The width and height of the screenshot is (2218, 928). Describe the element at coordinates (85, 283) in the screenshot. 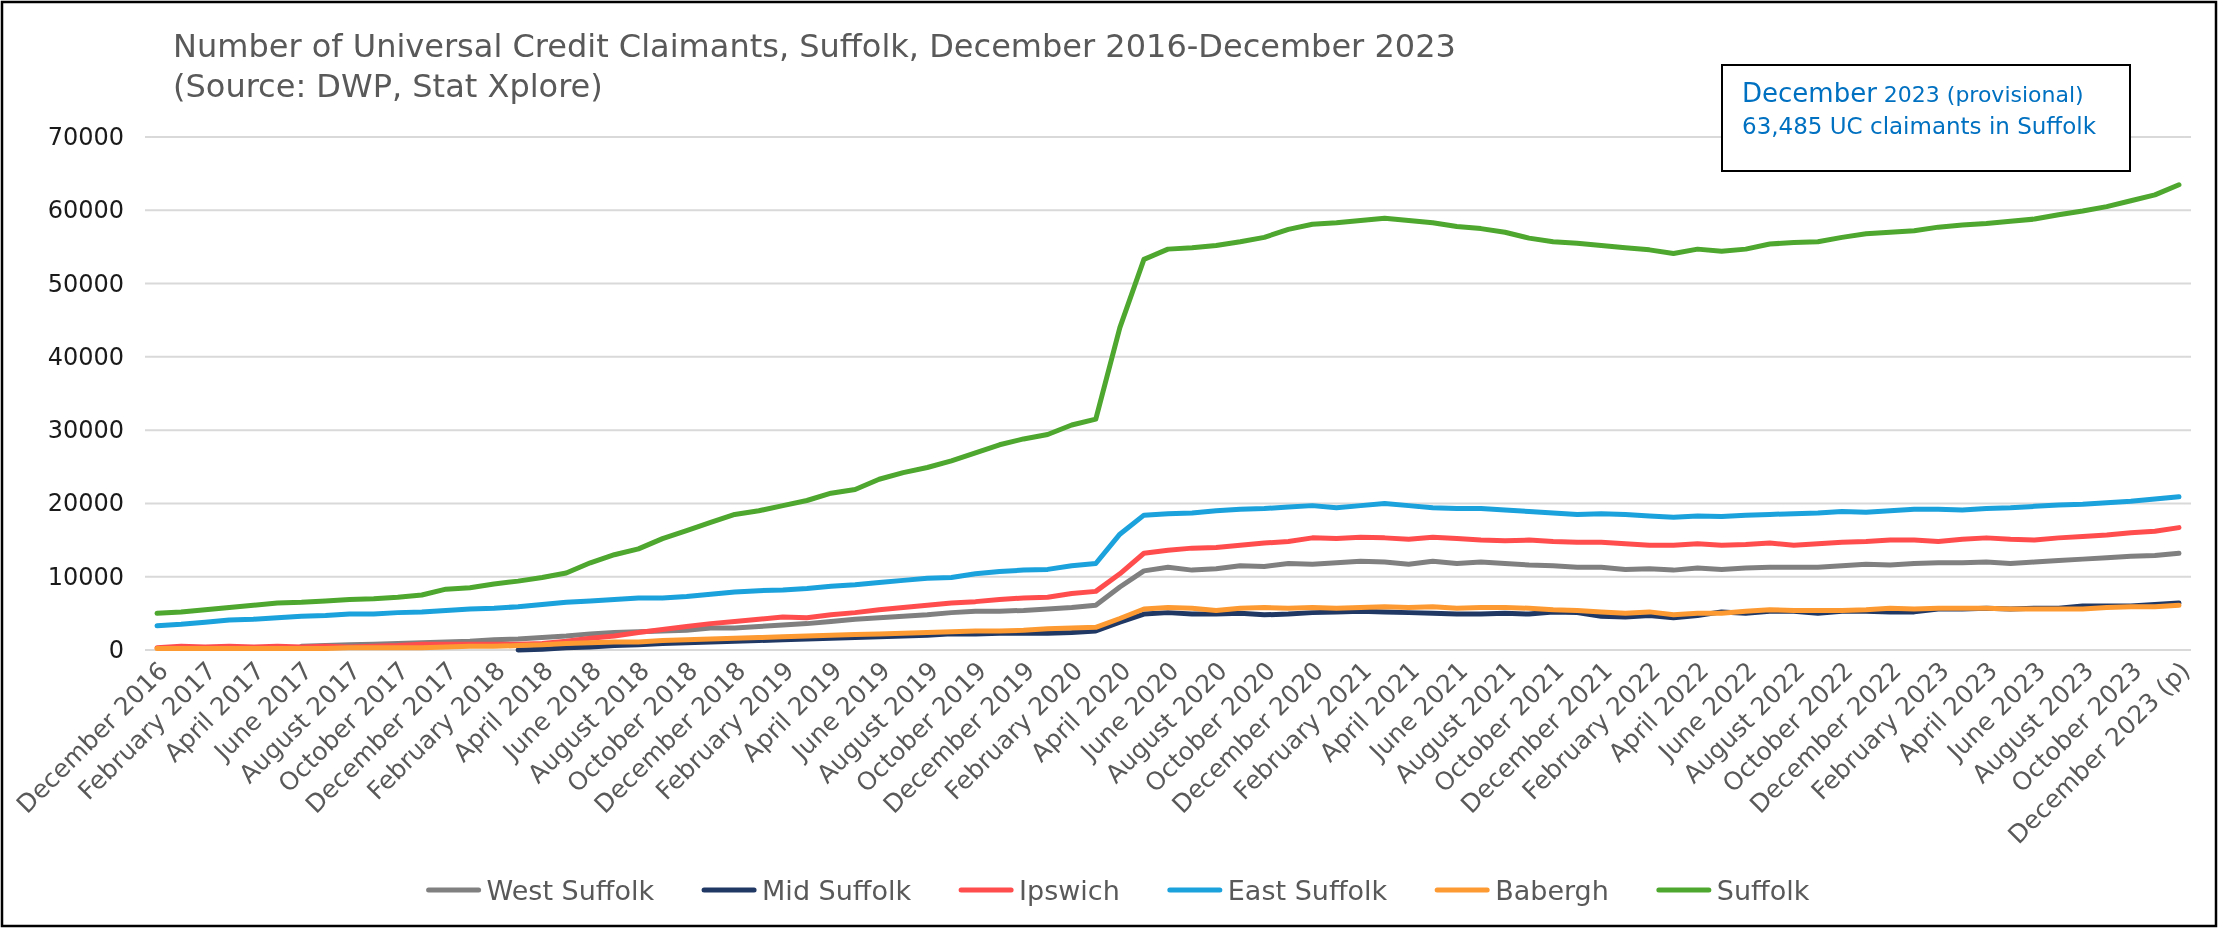

I see `y-tick-label: 50000` at that location.